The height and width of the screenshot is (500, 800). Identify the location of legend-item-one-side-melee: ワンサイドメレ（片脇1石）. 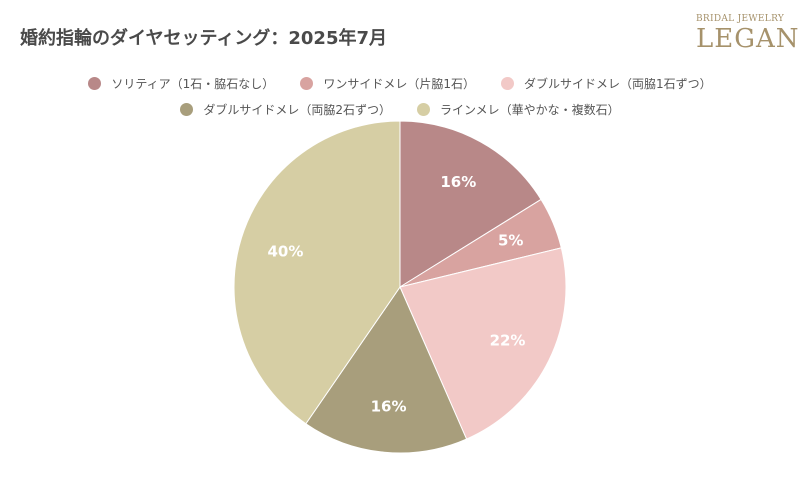
(387, 83).